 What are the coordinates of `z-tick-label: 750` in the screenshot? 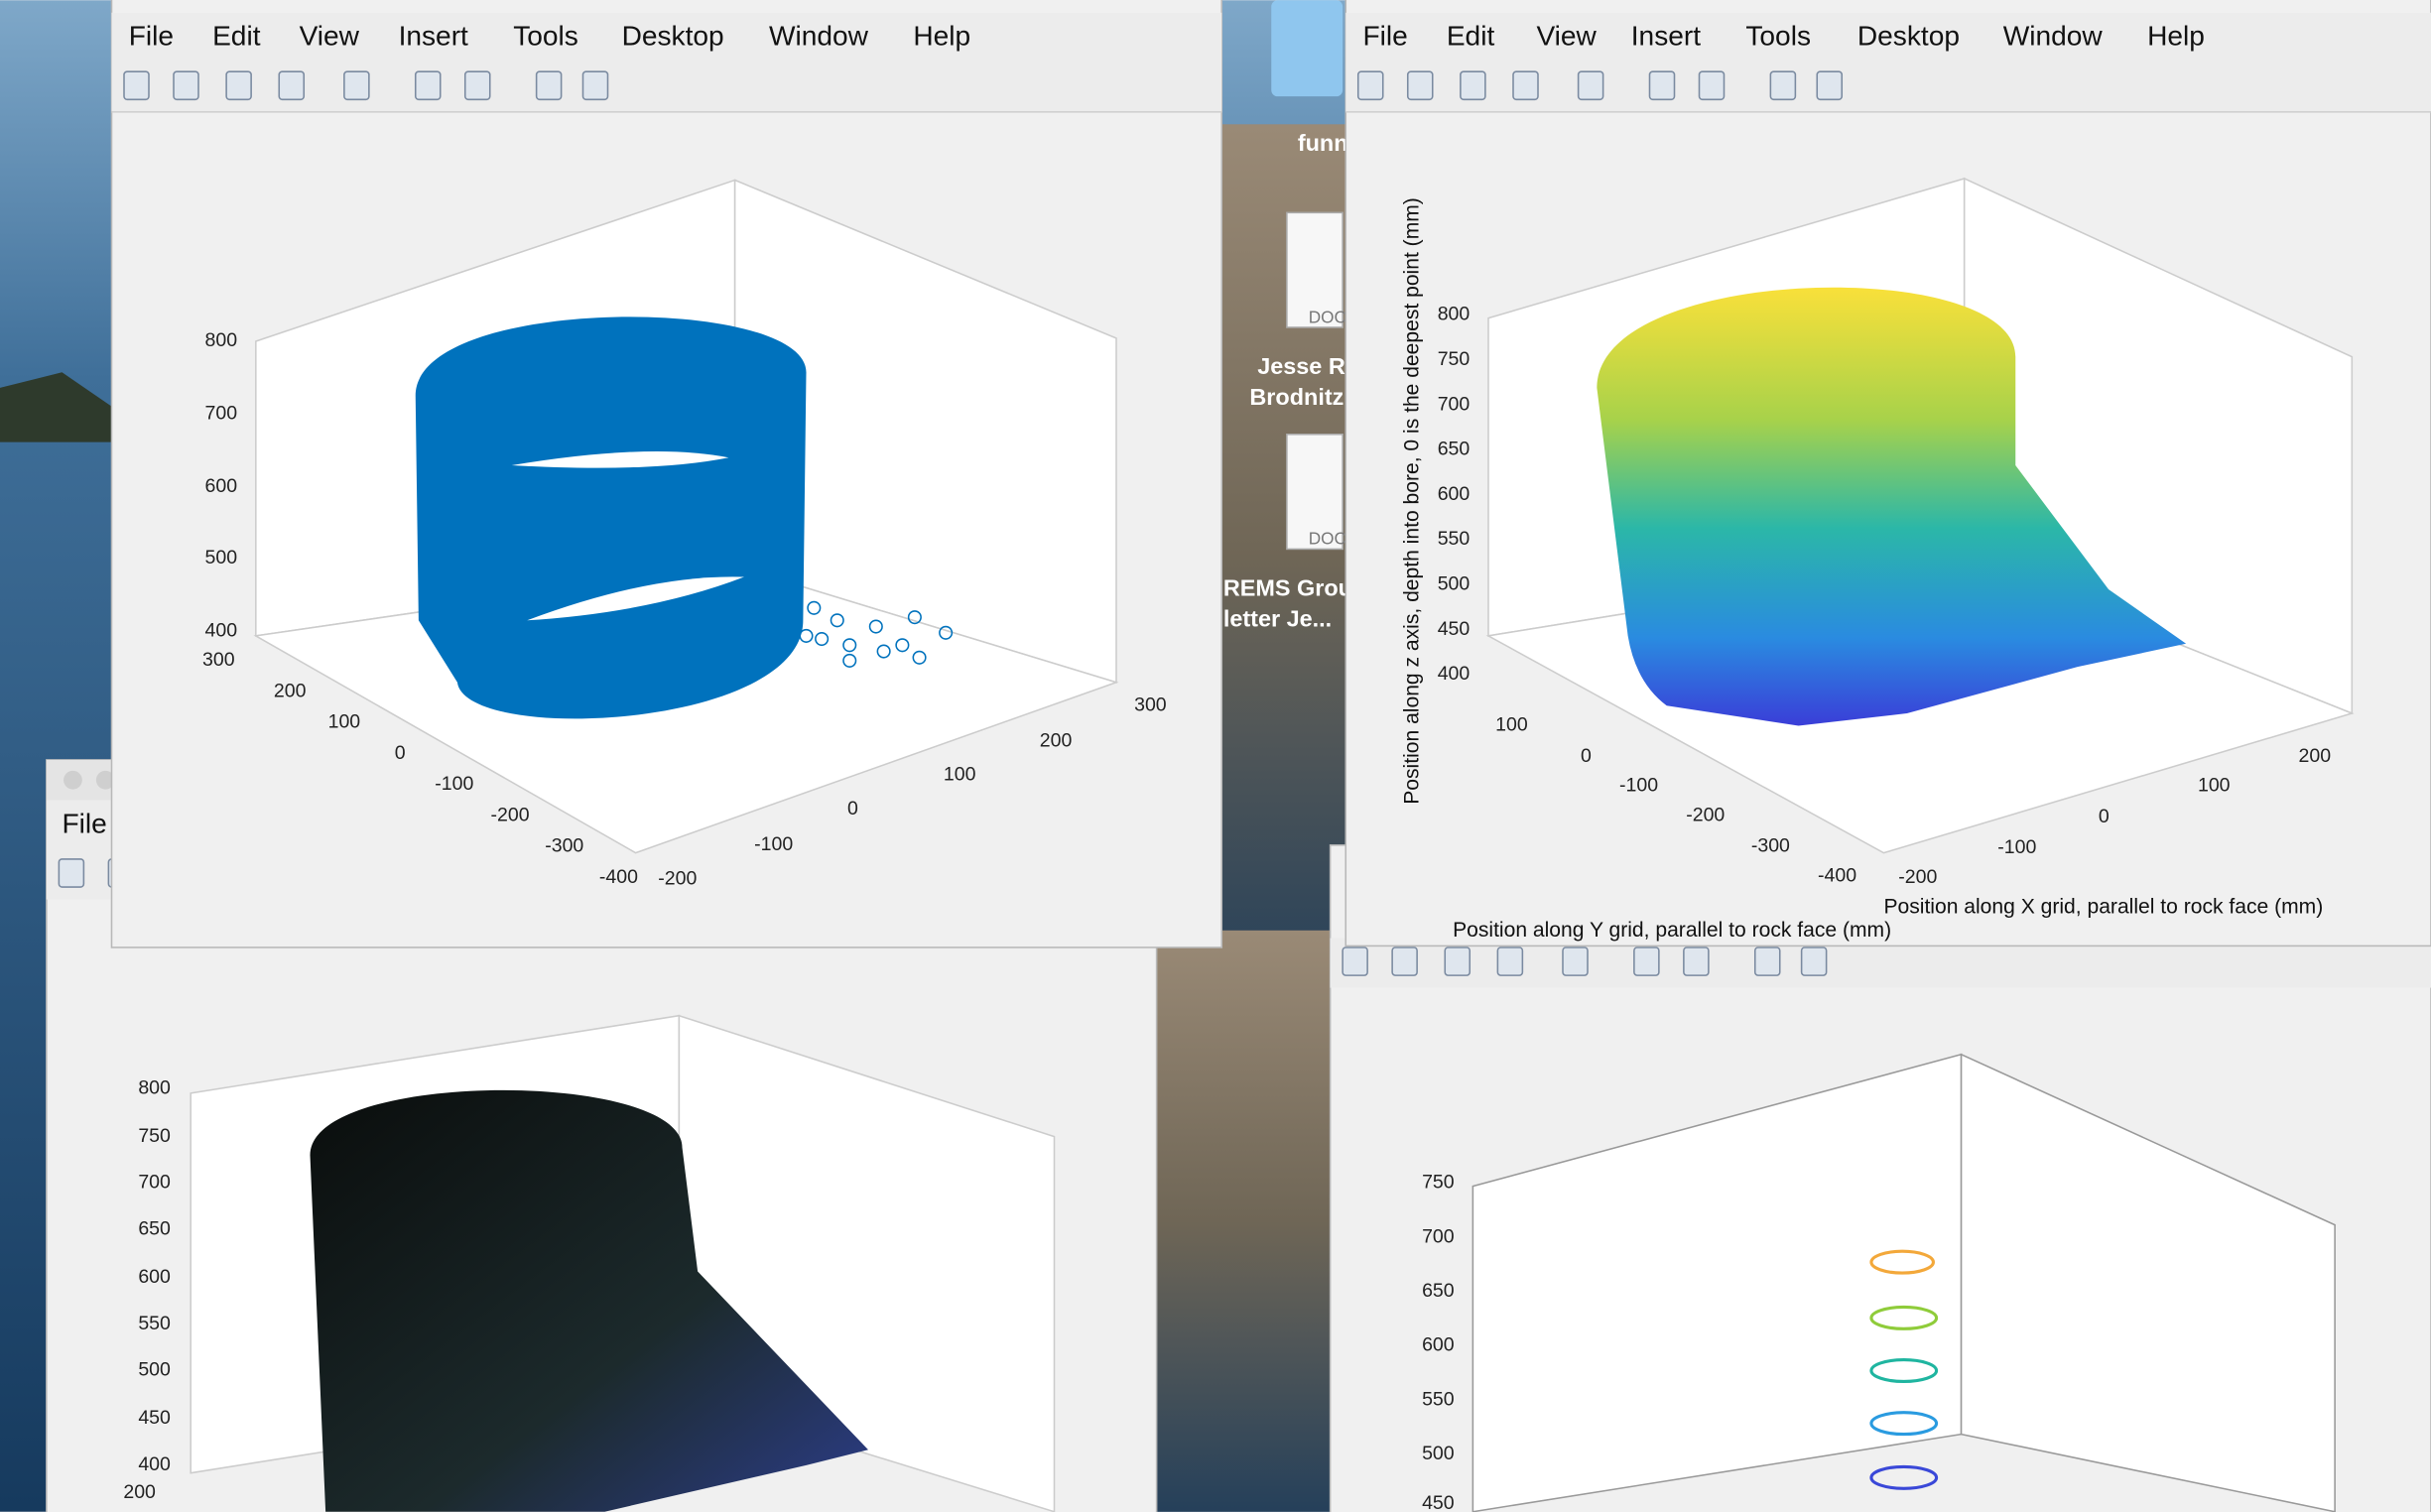 It's located at (154, 1136).